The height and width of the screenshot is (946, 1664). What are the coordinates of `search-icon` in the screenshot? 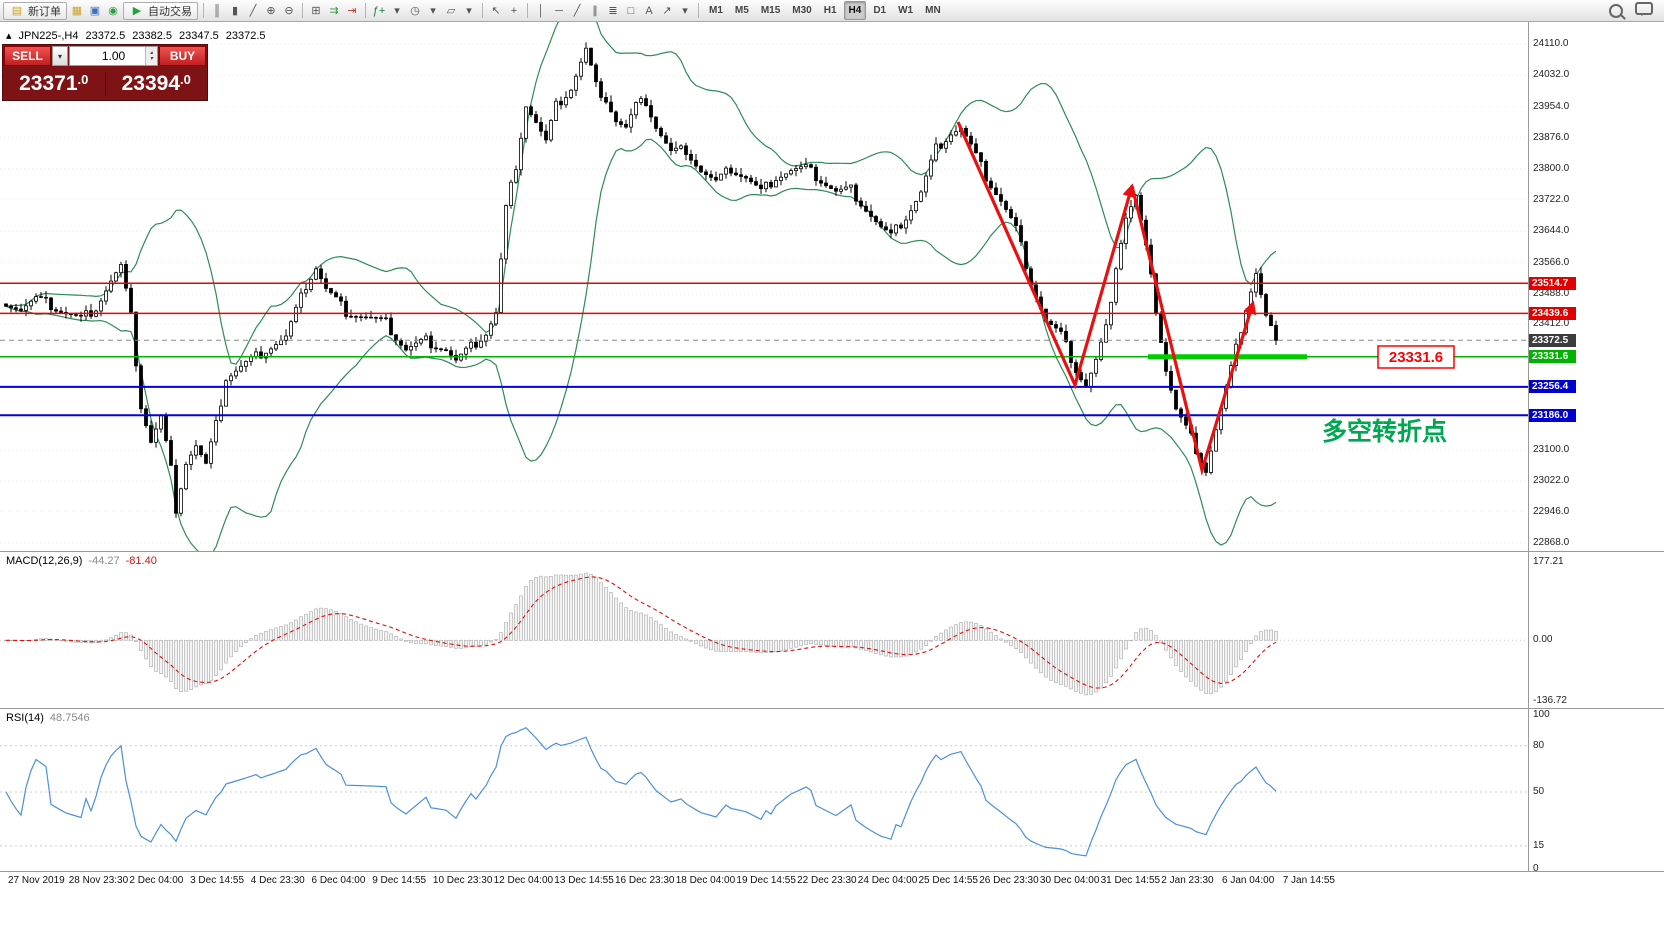 It's located at (1616, 10).